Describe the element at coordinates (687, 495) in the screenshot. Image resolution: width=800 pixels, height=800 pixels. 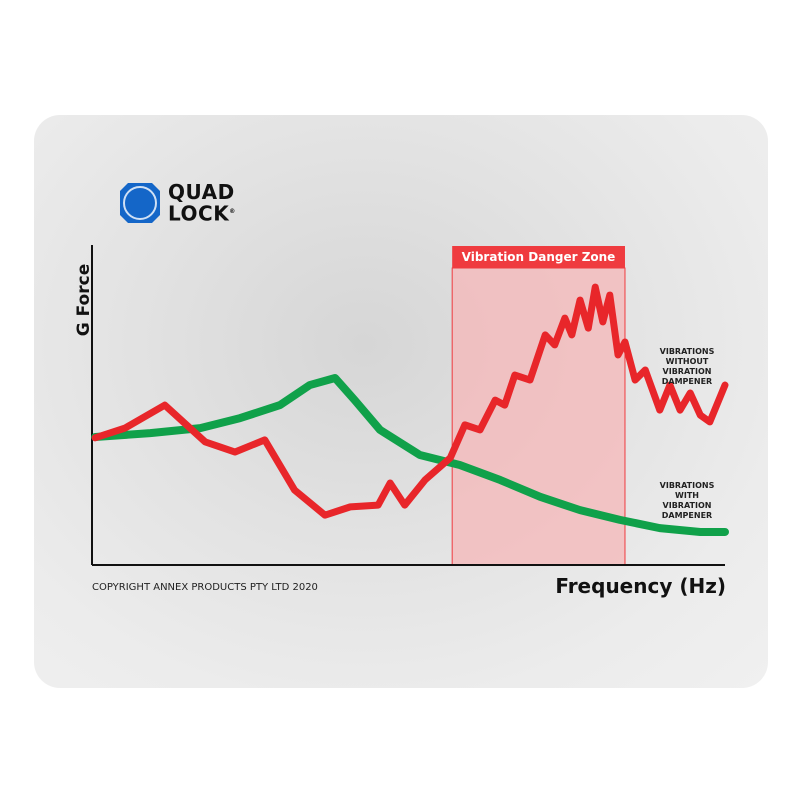
I see `legend-line: WITH` at that location.